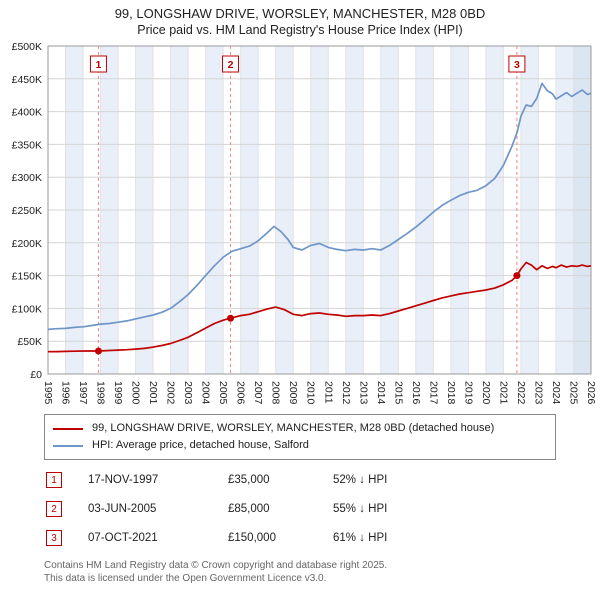 The width and height of the screenshot is (600, 590). What do you see at coordinates (311, 393) in the screenshot?
I see `svg-text: 2010` at bounding box center [311, 393].